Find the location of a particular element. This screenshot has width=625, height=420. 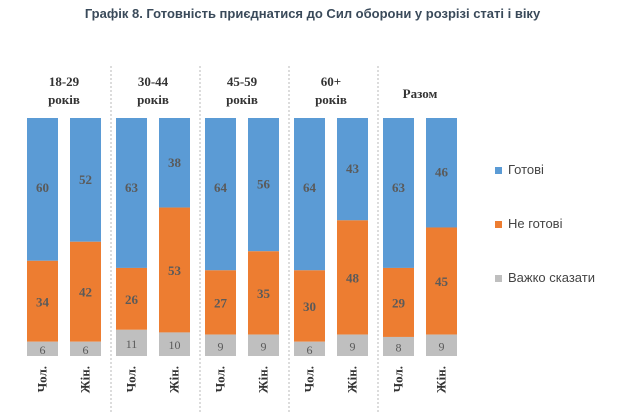

data-label: 34 is located at coordinates (43, 301).